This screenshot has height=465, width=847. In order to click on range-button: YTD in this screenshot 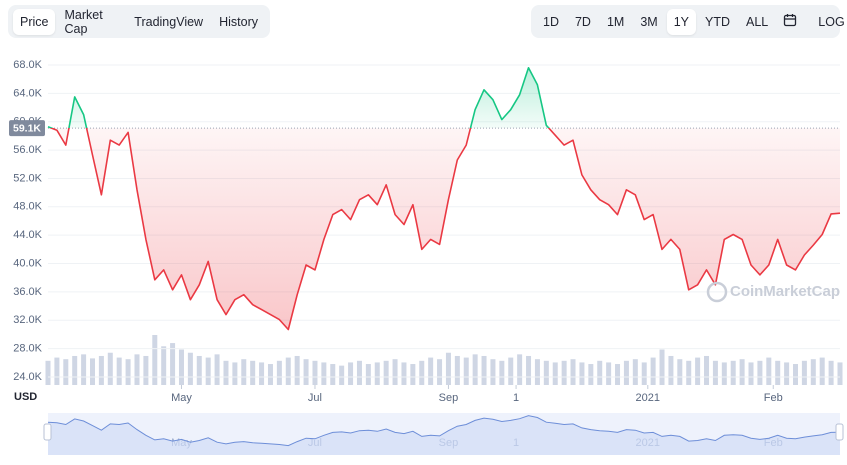, I will do `click(718, 21)`.